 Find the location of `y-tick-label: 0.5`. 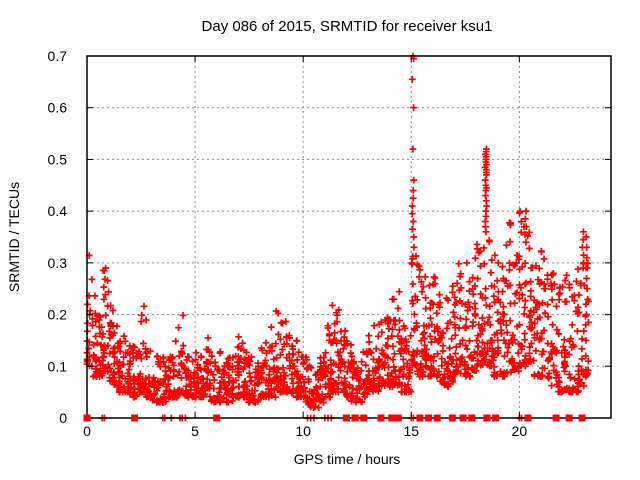

y-tick-label: 0.5 is located at coordinates (58, 159).